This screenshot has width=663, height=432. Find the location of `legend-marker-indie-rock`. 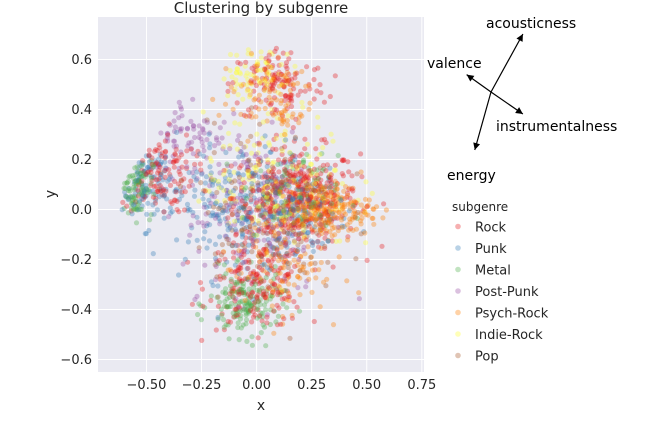

legend-marker-indie-rock is located at coordinates (458, 334).